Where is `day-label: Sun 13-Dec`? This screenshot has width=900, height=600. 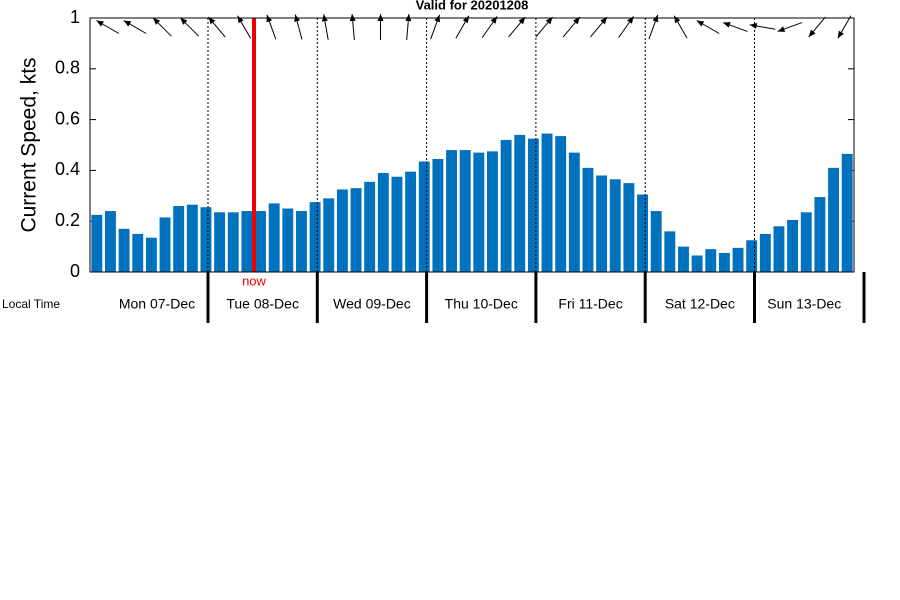
day-label: Sun 13-Dec is located at coordinates (804, 304).